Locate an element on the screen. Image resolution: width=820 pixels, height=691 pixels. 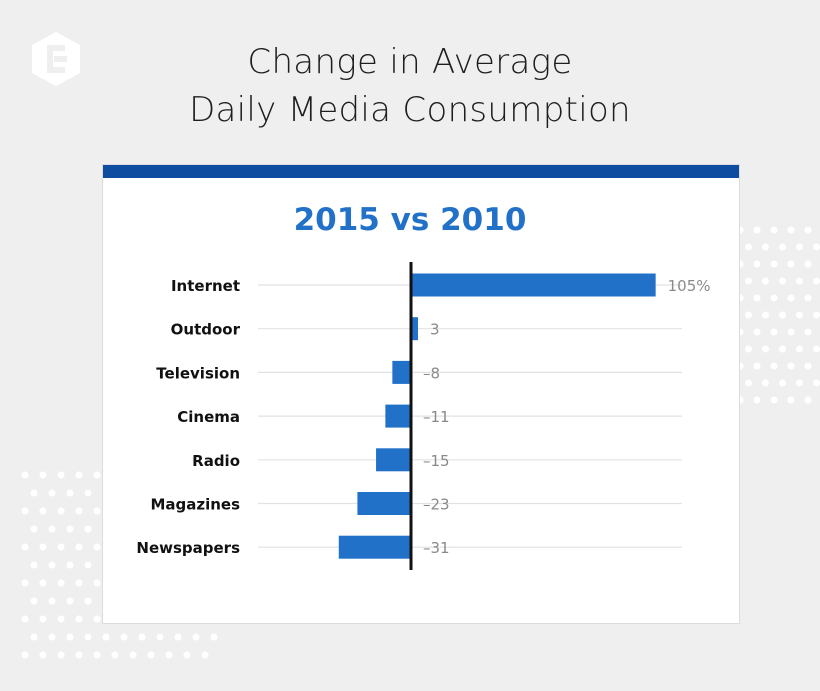
value-label-magazines: –23 is located at coordinates (436, 505).